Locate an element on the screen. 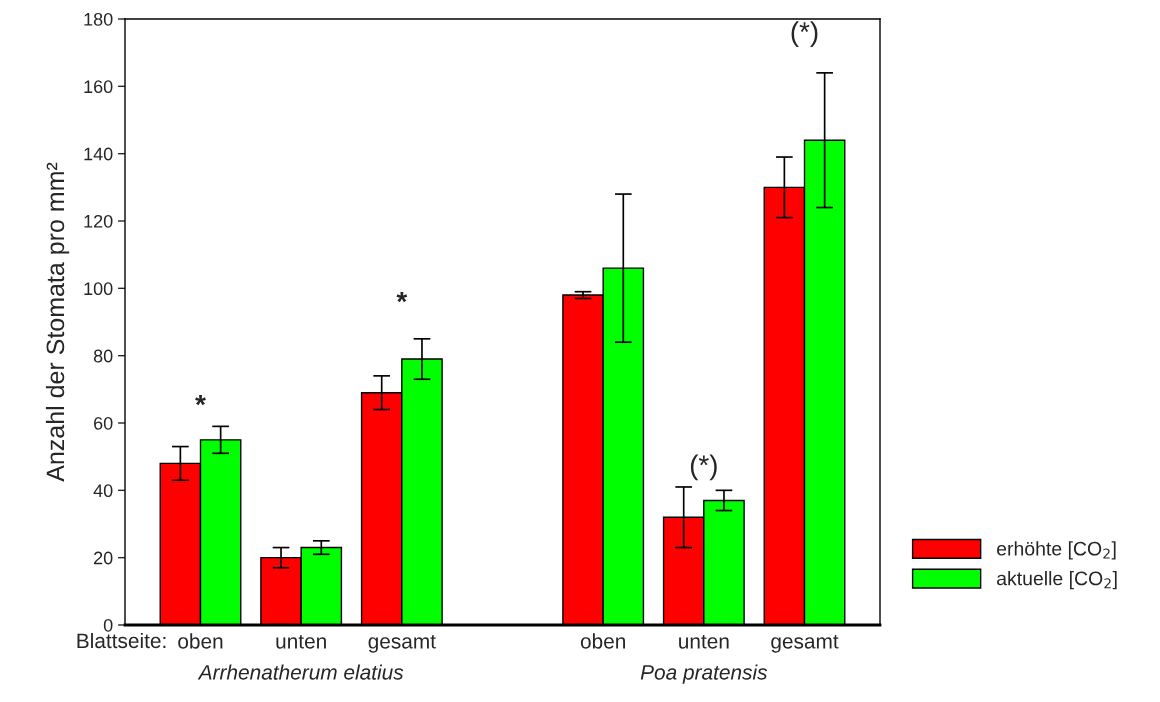 The image size is (1160, 702). text: Poa pratensis is located at coordinates (704, 674).